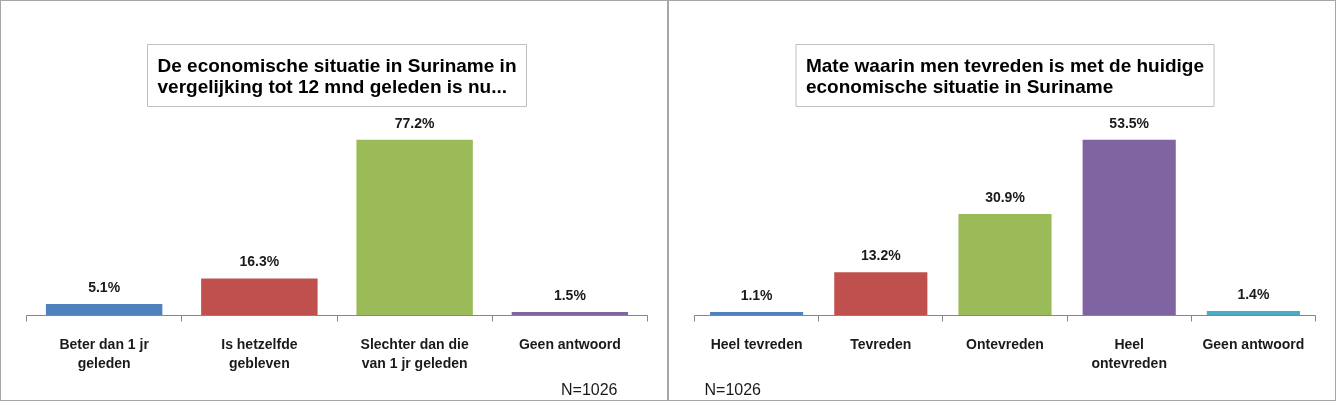 This screenshot has height=401, width=1336. Describe the element at coordinates (1253, 293) in the screenshot. I see `data-label: 1.4%` at that location.